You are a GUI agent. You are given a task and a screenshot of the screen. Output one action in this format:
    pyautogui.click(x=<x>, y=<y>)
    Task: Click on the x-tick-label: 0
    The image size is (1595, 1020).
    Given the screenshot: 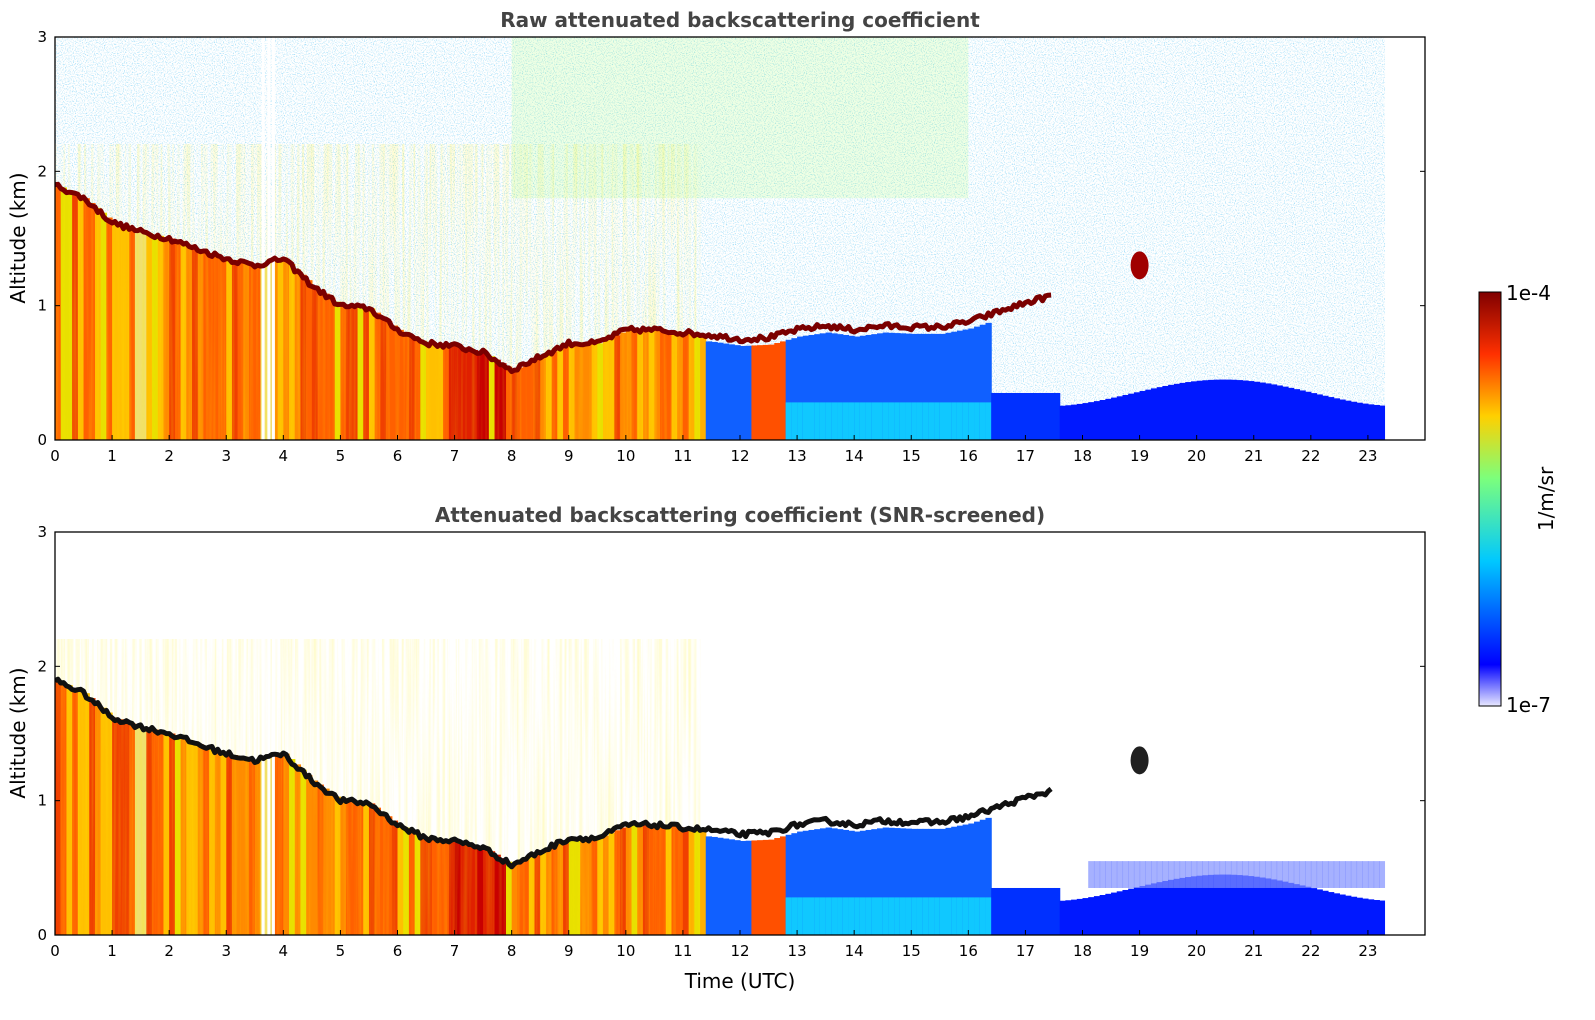 What is the action you would take?
    pyautogui.click(x=55, y=951)
    